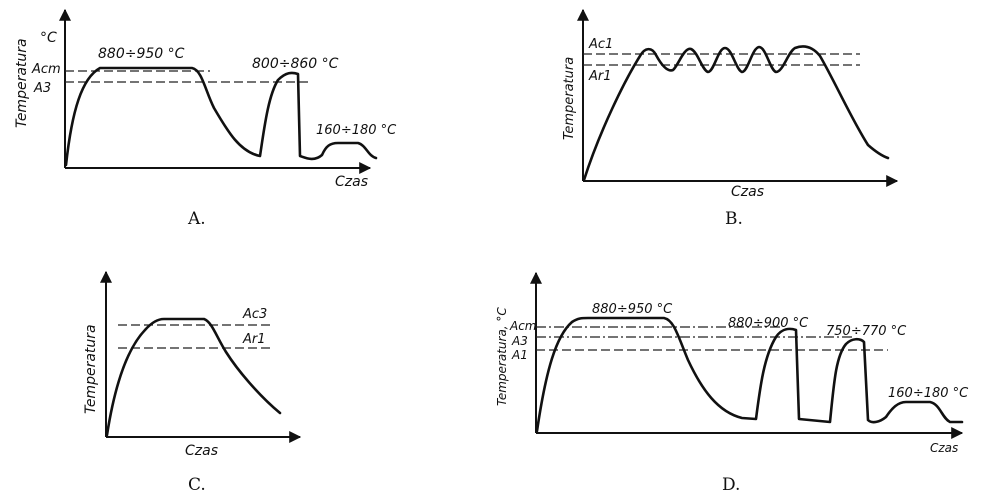 The image size is (985, 496). Describe the element at coordinates (46, 69) in the screenshot. I see `panel-a-acm-label: Acm` at that location.